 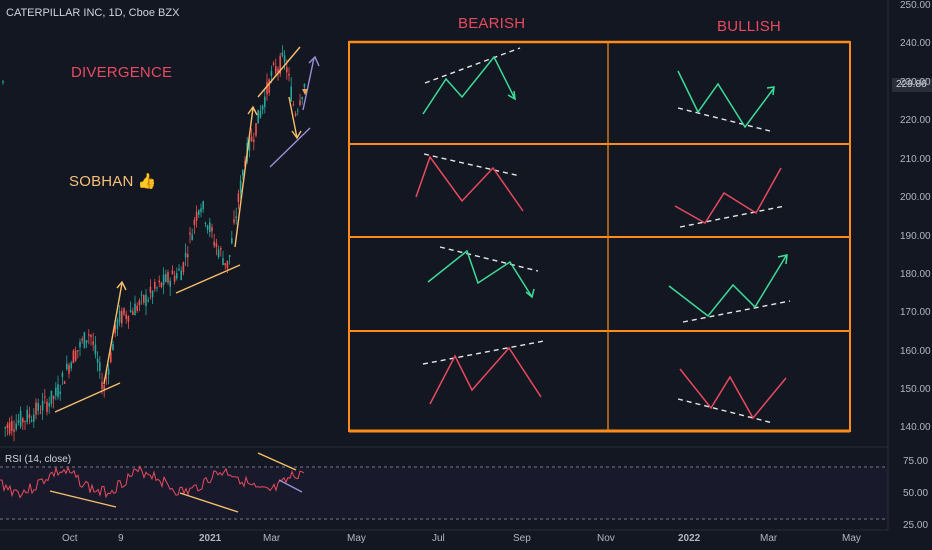 I want to click on price-tick-label: 190.00, so click(x=915, y=236).